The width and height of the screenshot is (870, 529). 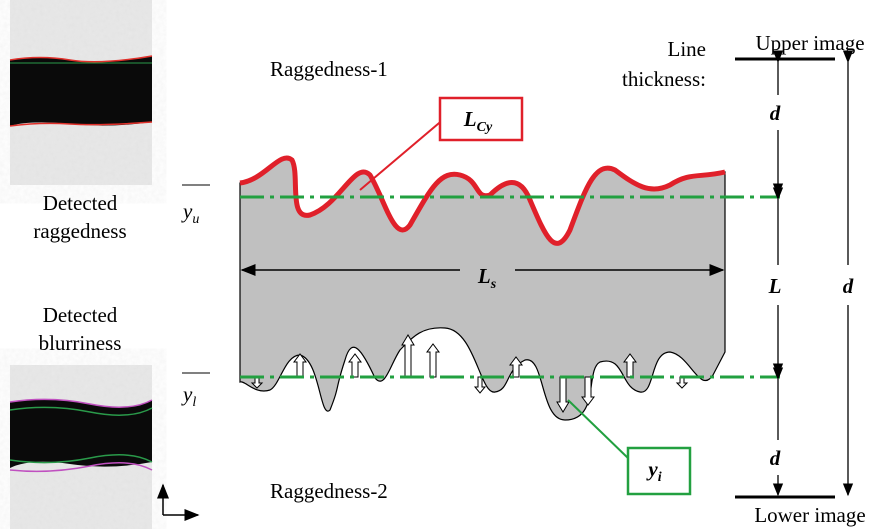 What do you see at coordinates (809, 43) in the screenshot?
I see `upper-image: Upper image` at bounding box center [809, 43].